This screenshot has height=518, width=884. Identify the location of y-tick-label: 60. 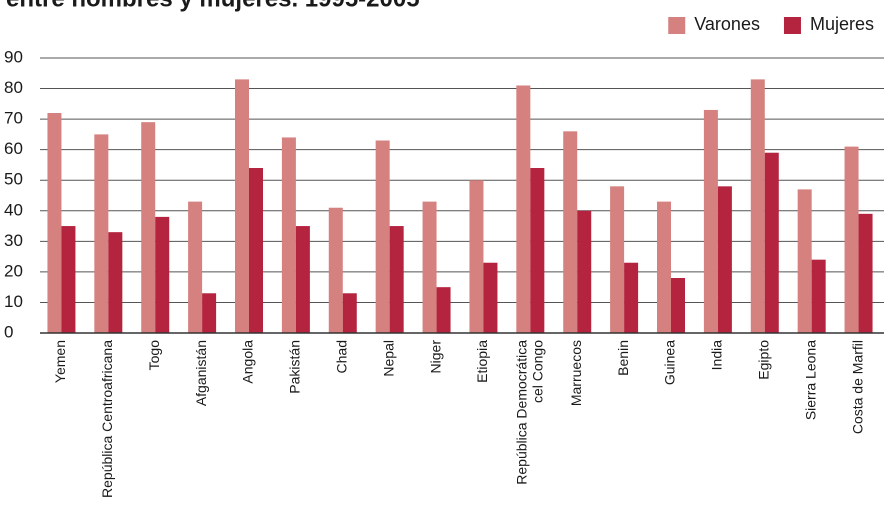
(13, 148).